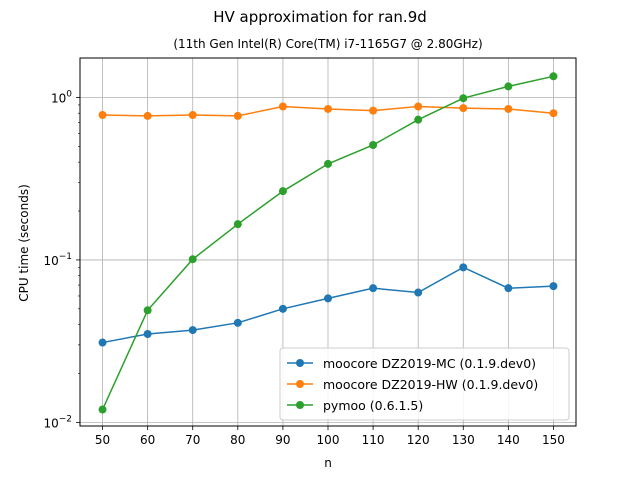 Image resolution: width=640 pixels, height=480 pixels. What do you see at coordinates (463, 440) in the screenshot?
I see `x-tick-label: 130` at bounding box center [463, 440].